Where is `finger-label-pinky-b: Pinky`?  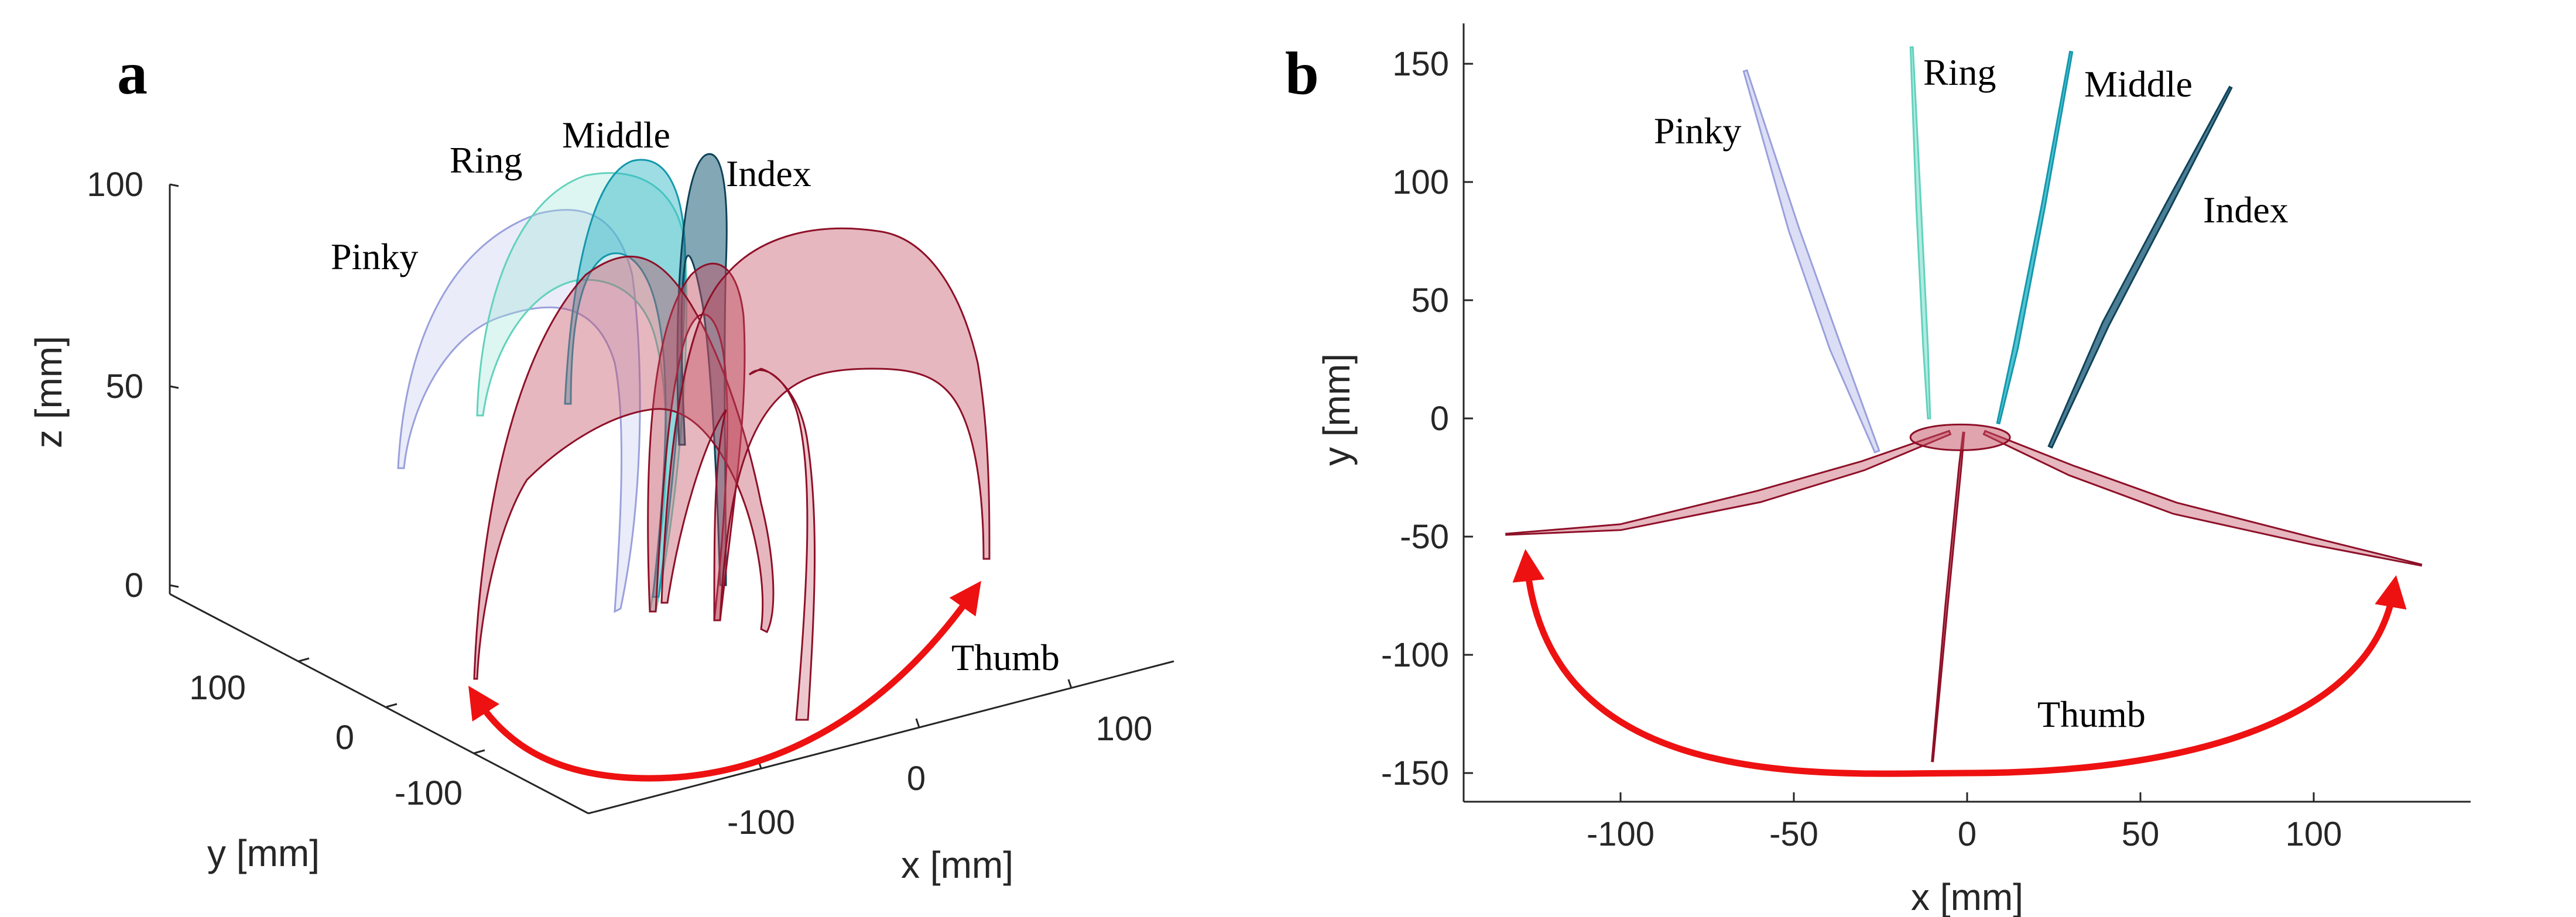 finger-label-pinky-b: Pinky is located at coordinates (1697, 131).